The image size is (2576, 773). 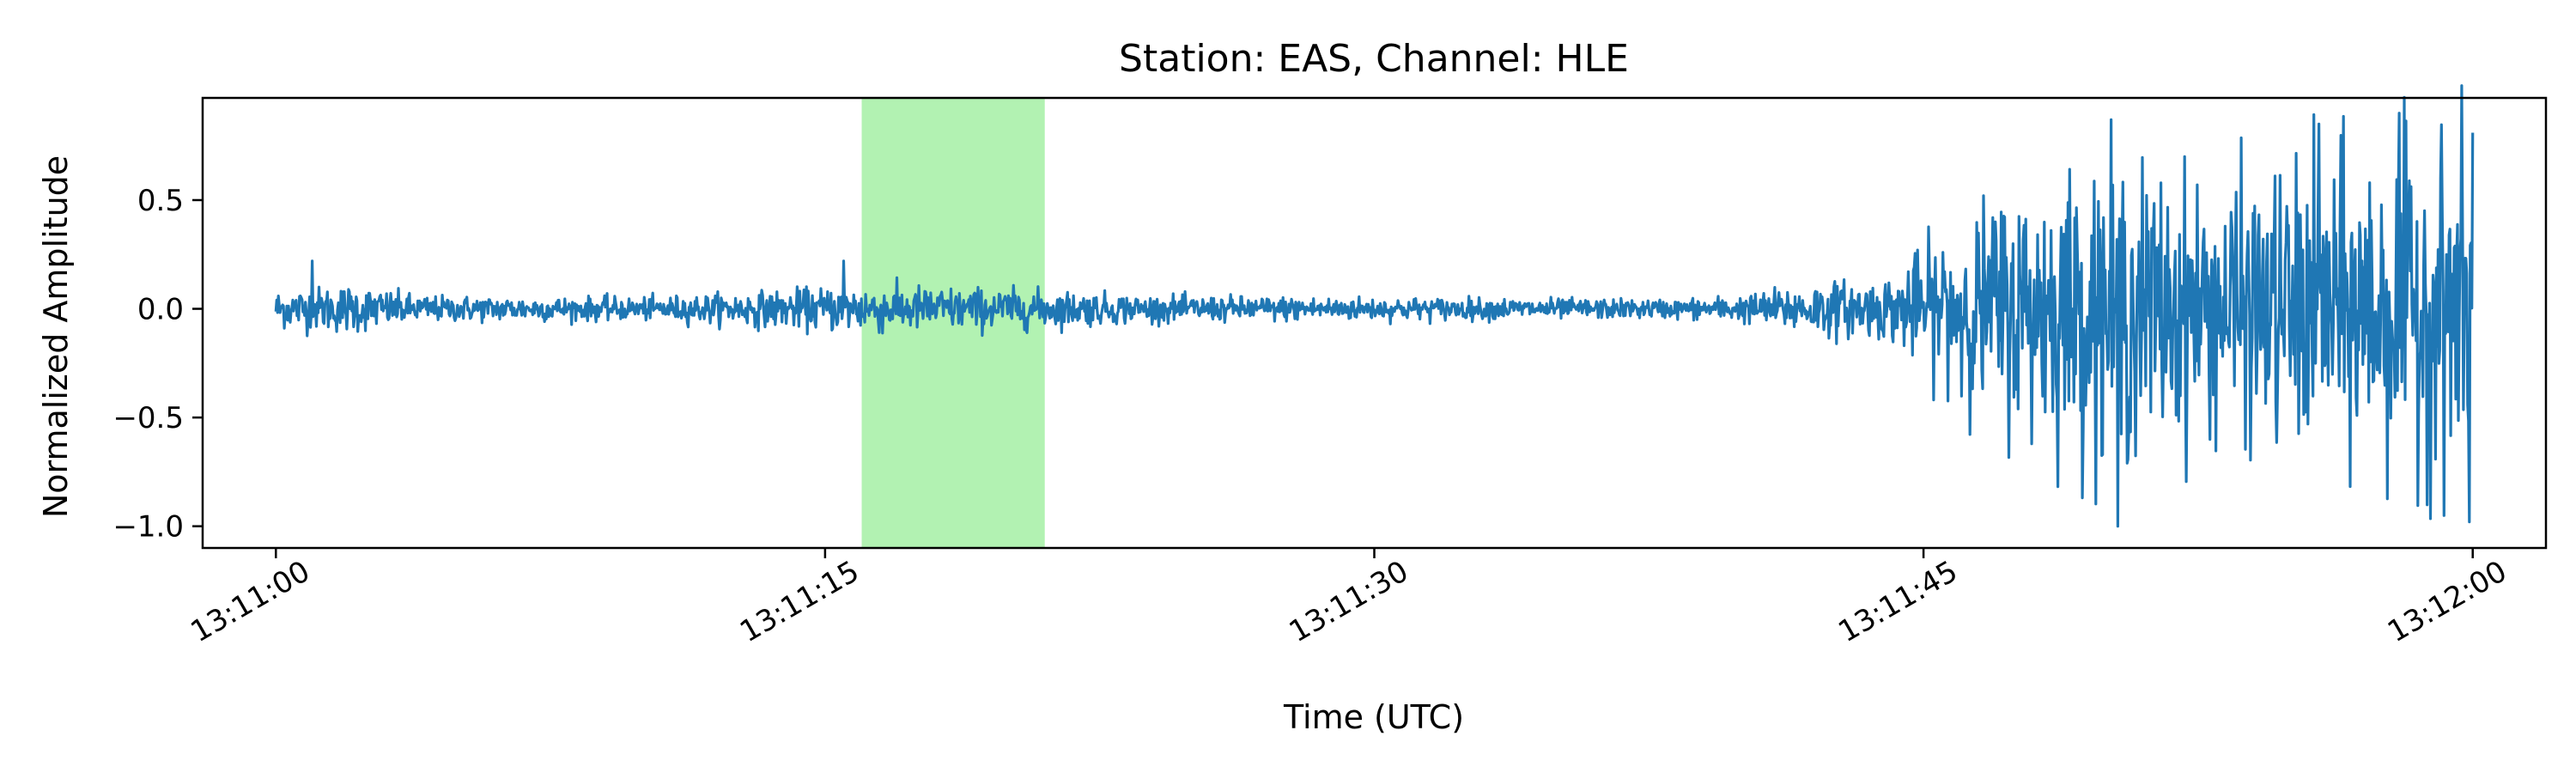 What do you see at coordinates (1374, 717) in the screenshot?
I see `x-axis-label: Time (UTC)` at bounding box center [1374, 717].